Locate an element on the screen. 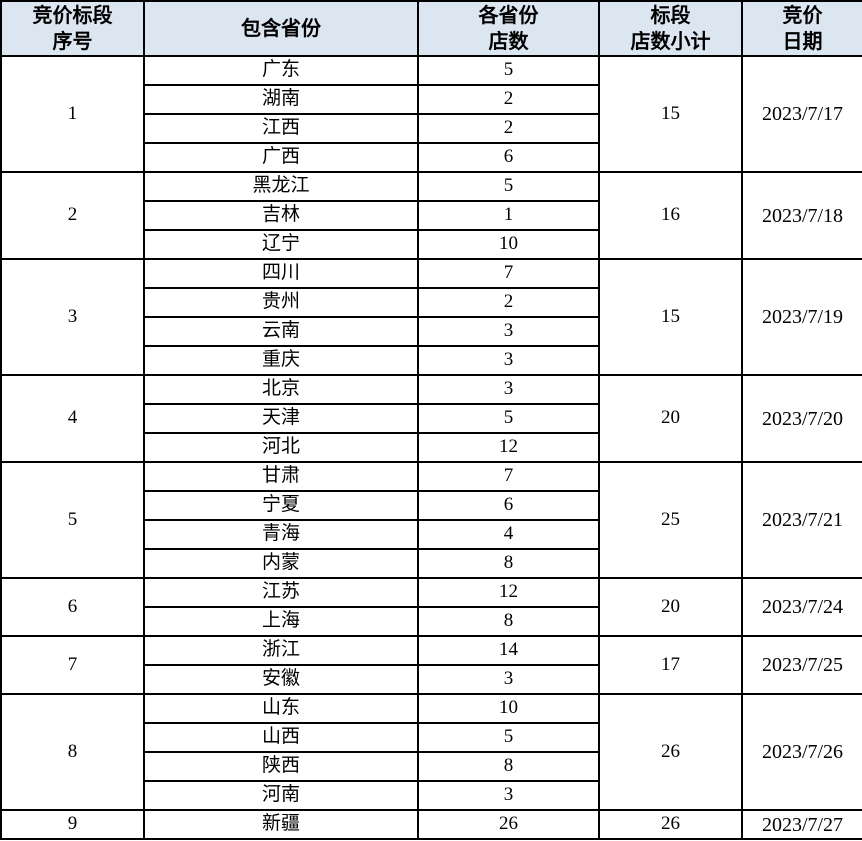 The width and height of the screenshot is (862, 841). table-row: 9 新疆 26 26 2023/7/27 is located at coordinates (431, 824).